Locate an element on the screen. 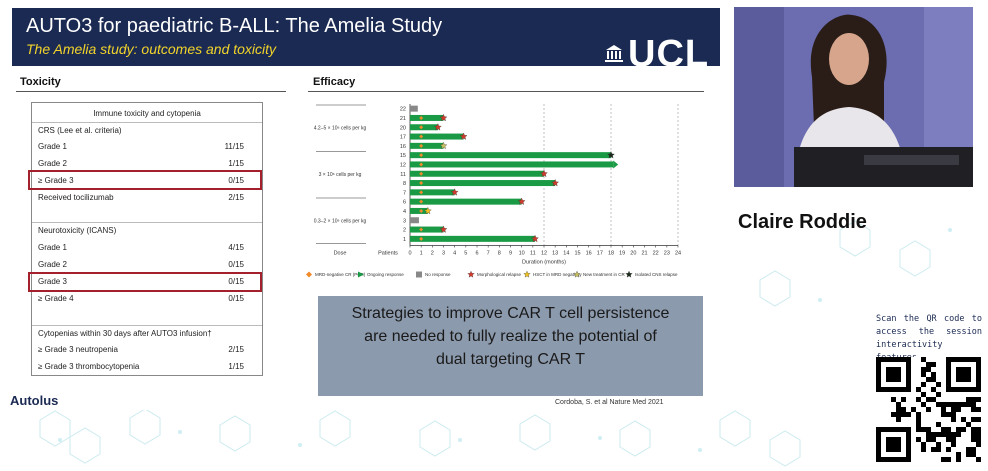 The width and height of the screenshot is (988, 471). highlight-crs-grade3 is located at coordinates (145, 180).